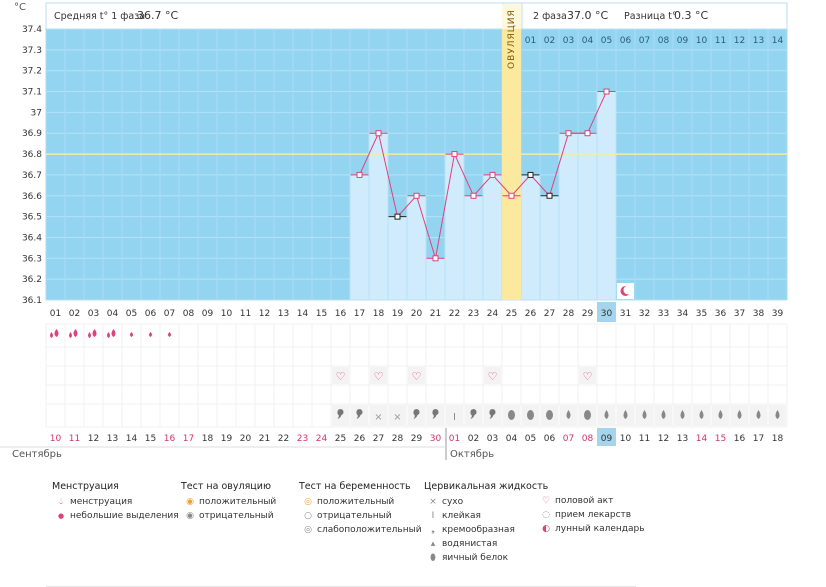 The width and height of the screenshot is (826, 587). What do you see at coordinates (531, 314) in the screenshot?
I see `cycle-day-label: 26` at bounding box center [531, 314].